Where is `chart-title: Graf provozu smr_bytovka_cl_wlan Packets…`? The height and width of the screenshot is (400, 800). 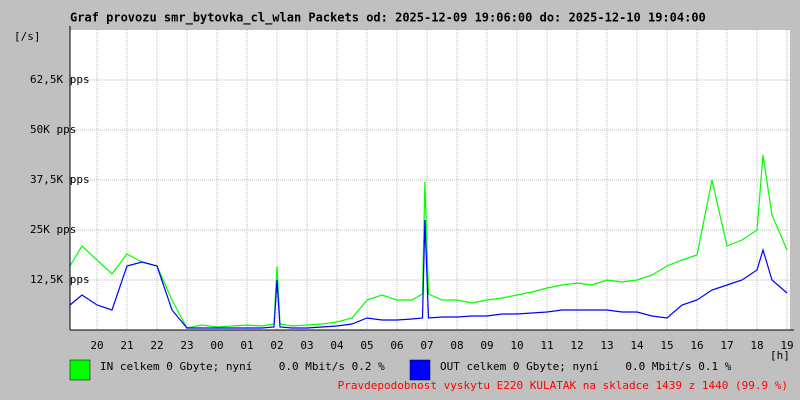
chart-title: Graf provozu smr_bytovka_cl_wlan Packets… is located at coordinates (388, 18).